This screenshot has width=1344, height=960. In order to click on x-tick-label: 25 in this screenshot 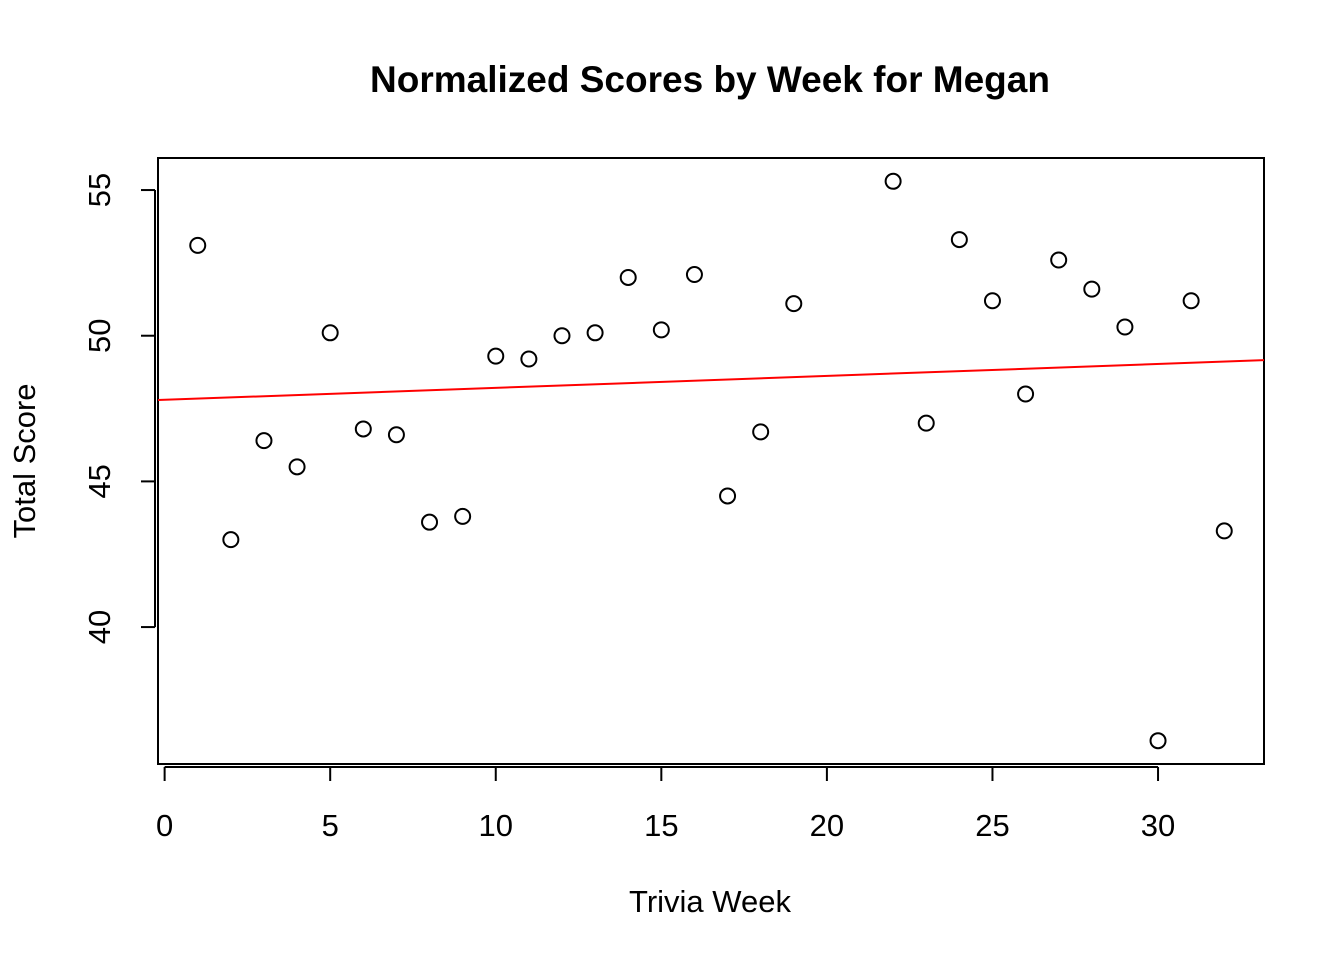, I will do `click(992, 825)`.